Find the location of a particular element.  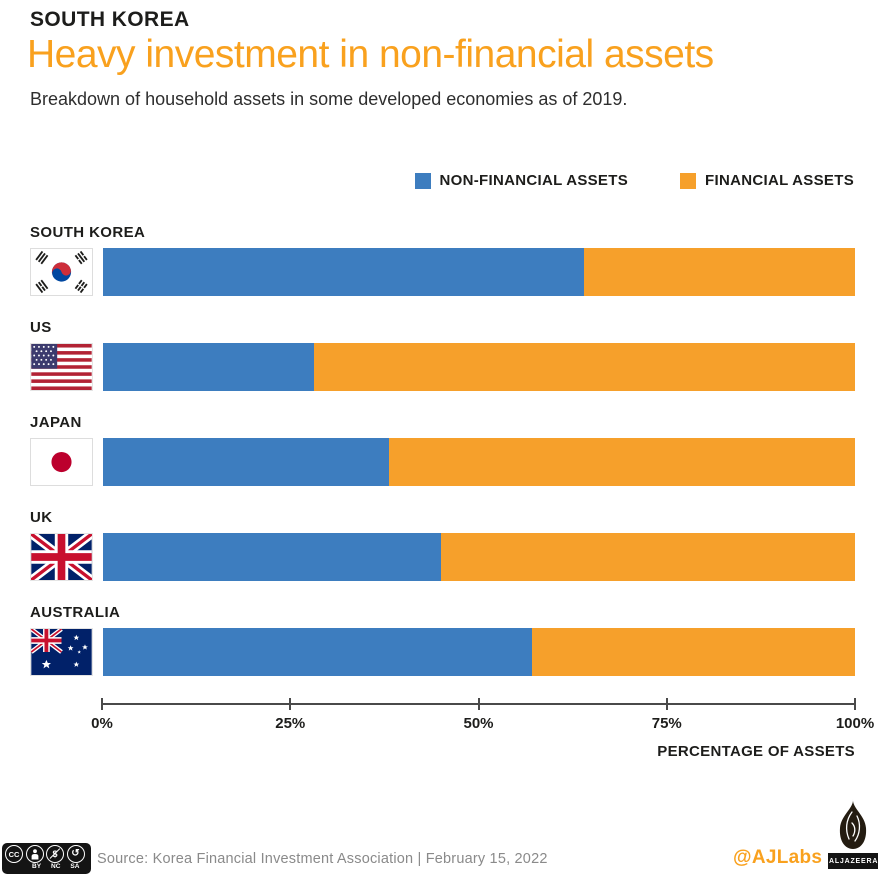

x-axis: 0% 25% 50% 75% 100% is located at coordinates (482, 718).